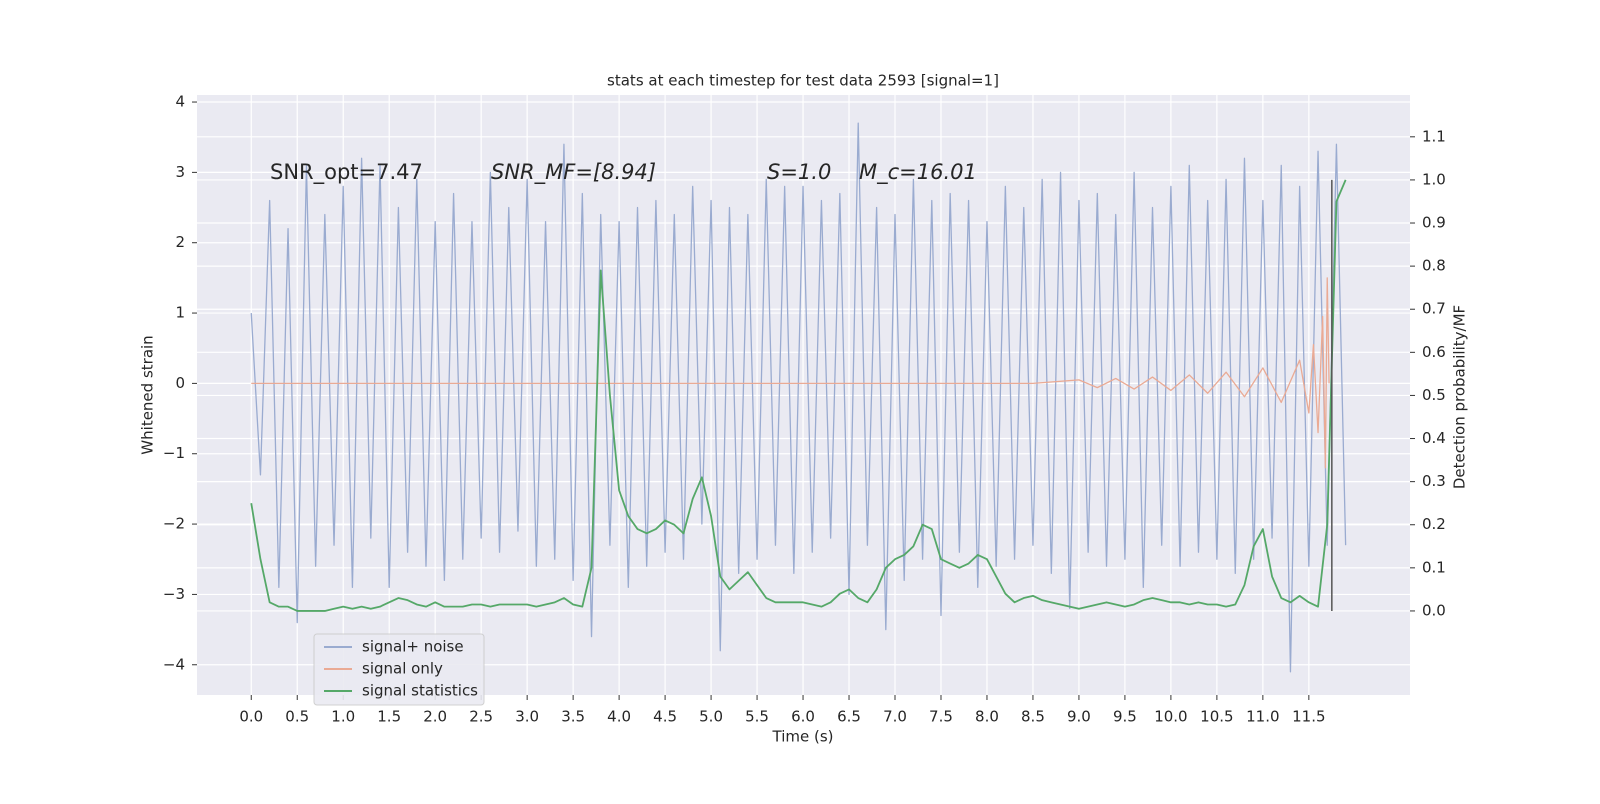 This screenshot has height=804, width=1600. I want to click on x-tick-label: 8.0, so click(987, 717).